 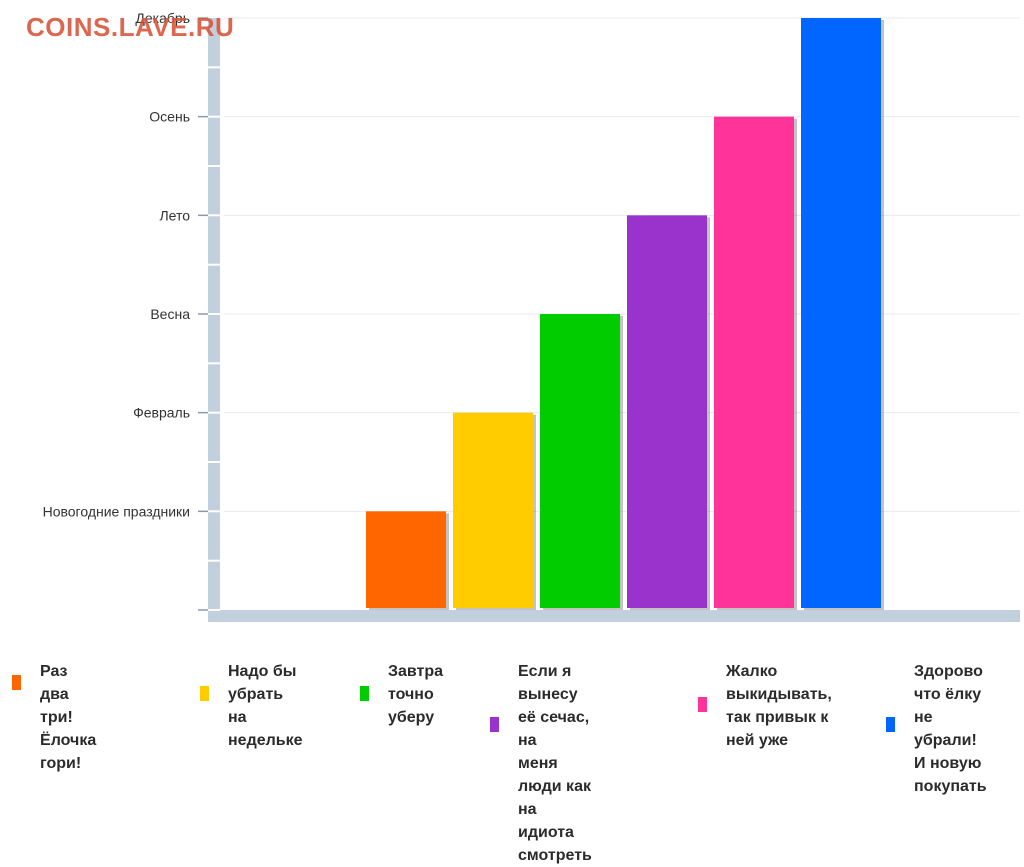 What do you see at coordinates (161, 413) in the screenshot?
I see `y-tick-label: Февраль` at bounding box center [161, 413].